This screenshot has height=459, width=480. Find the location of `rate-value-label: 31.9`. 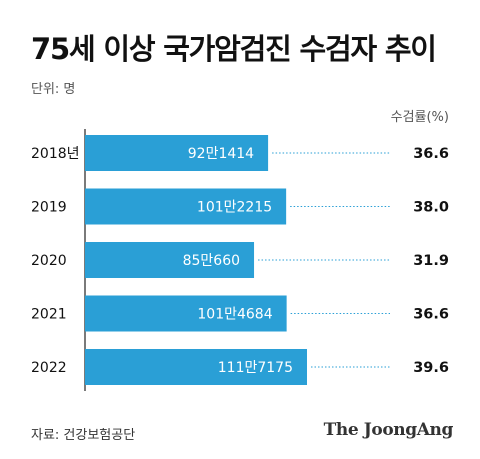

rate-value-label: 31.9 is located at coordinates (431, 261).